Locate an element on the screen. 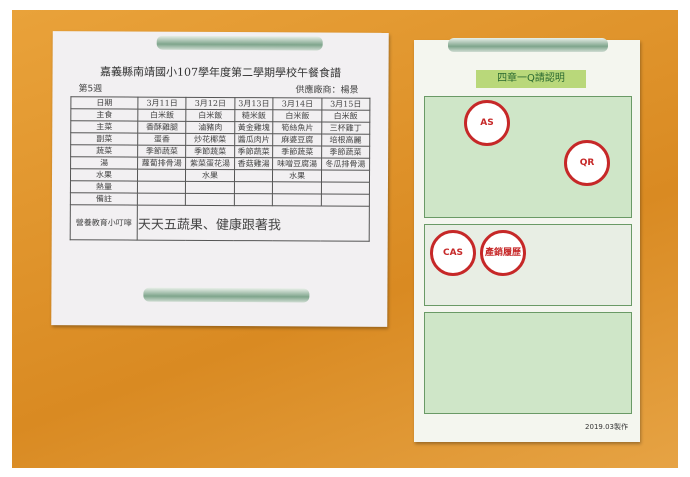 The width and height of the screenshot is (690, 477). menu-cell: 副菜 is located at coordinates (104, 139).